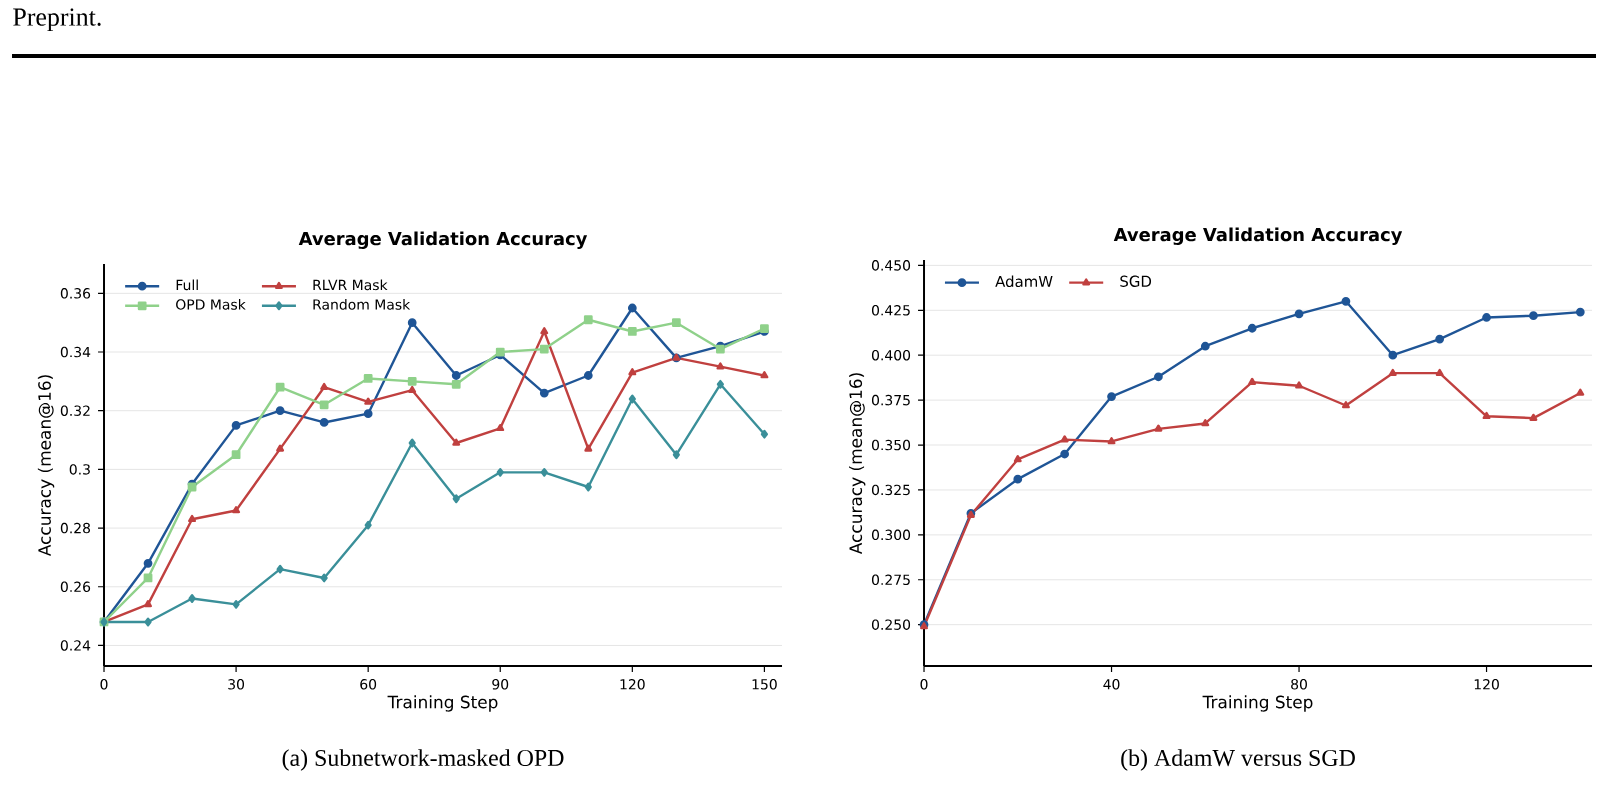 The image size is (1608, 796). What do you see at coordinates (1238, 760) in the screenshot?
I see `text: (b) AdamW versus SGD` at bounding box center [1238, 760].